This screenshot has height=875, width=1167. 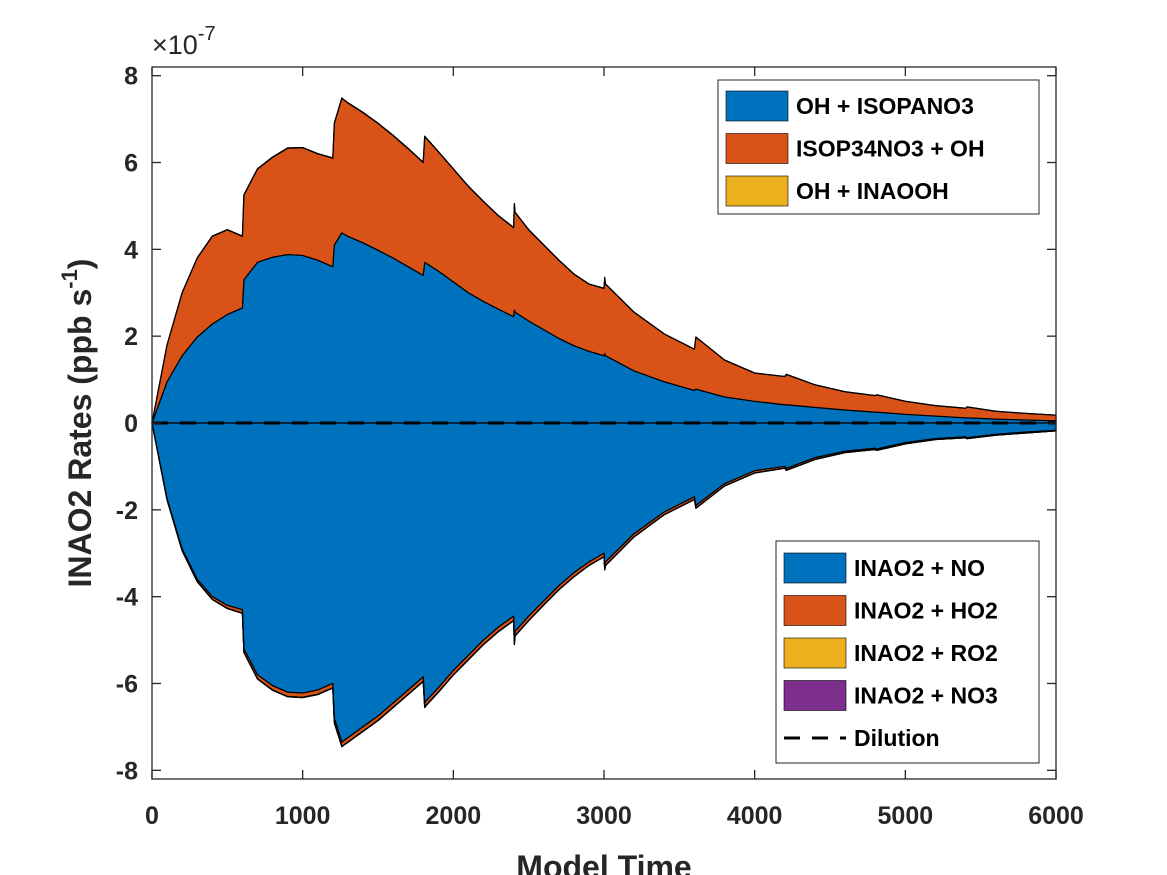 I want to click on x-tick-label-5: 5000, so click(x=906, y=816).